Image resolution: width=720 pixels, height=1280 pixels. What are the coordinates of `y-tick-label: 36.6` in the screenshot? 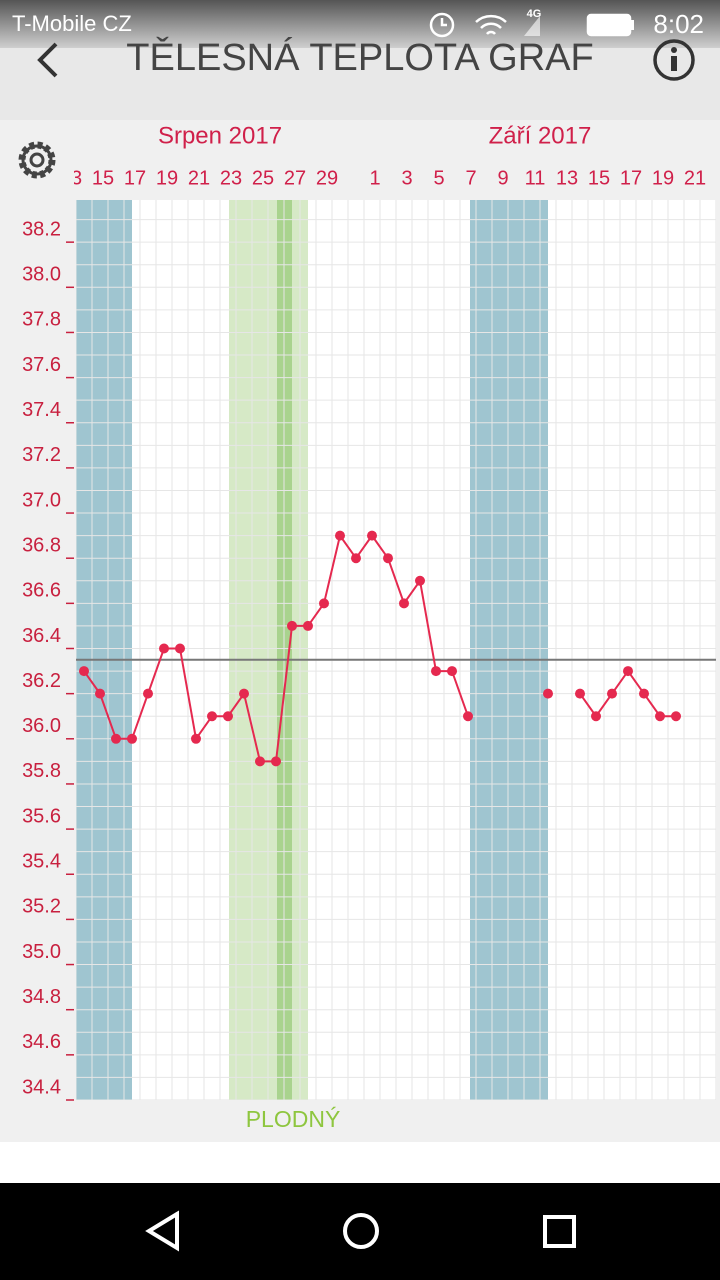 It's located at (41, 591).